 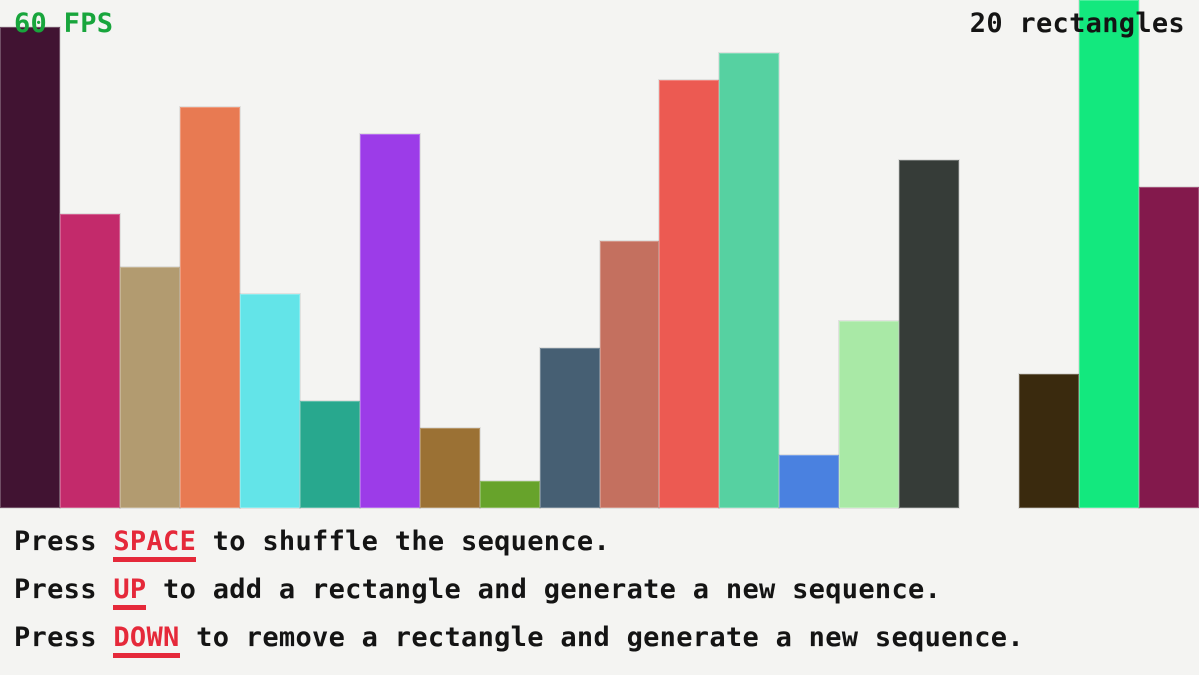 What do you see at coordinates (403, 541) in the screenshot?
I see `instruction-suffix: to shuffle the sequence.` at bounding box center [403, 541].